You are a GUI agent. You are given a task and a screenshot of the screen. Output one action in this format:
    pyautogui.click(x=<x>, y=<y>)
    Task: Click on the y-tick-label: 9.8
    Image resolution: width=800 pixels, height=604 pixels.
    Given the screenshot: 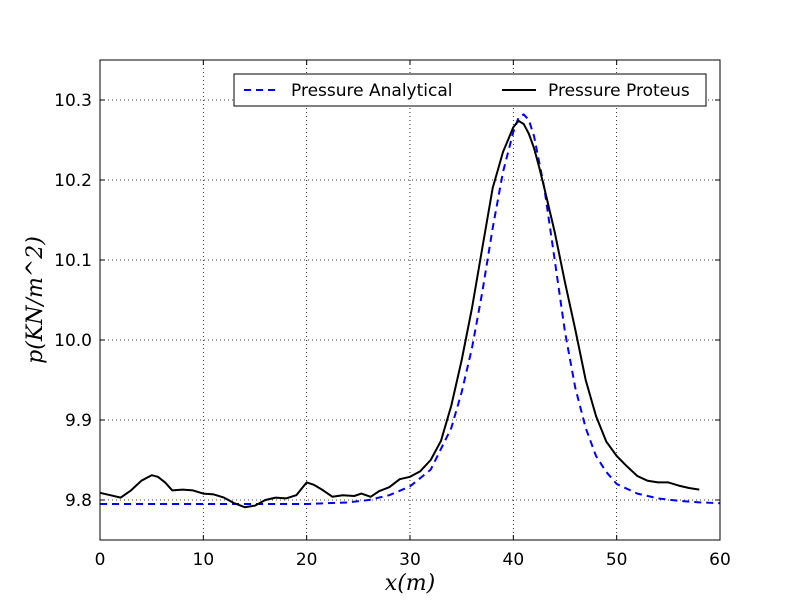 What is the action you would take?
    pyautogui.click(x=78, y=501)
    